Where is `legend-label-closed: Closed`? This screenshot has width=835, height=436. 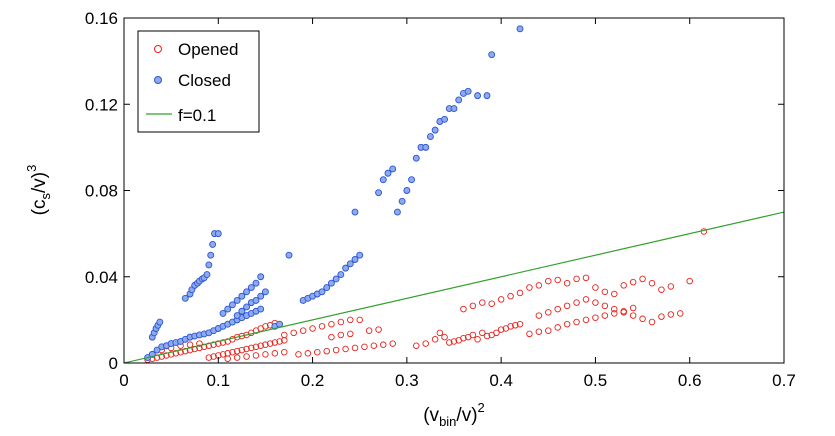 legend-label-closed: Closed is located at coordinates (204, 80).